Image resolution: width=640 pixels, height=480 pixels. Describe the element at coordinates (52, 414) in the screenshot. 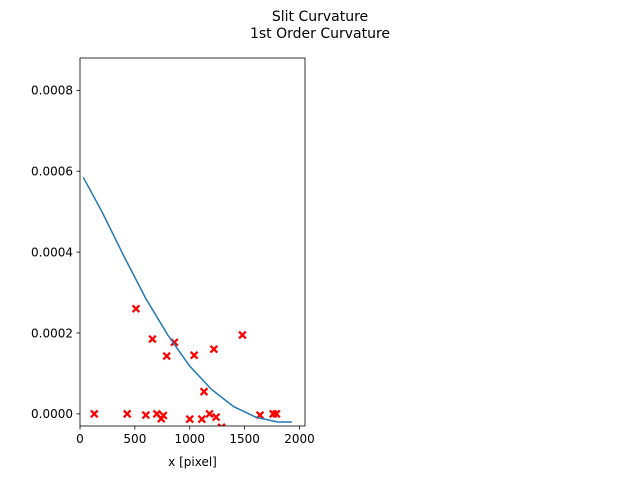

I see `y-tick-label: 0.0000` at that location.